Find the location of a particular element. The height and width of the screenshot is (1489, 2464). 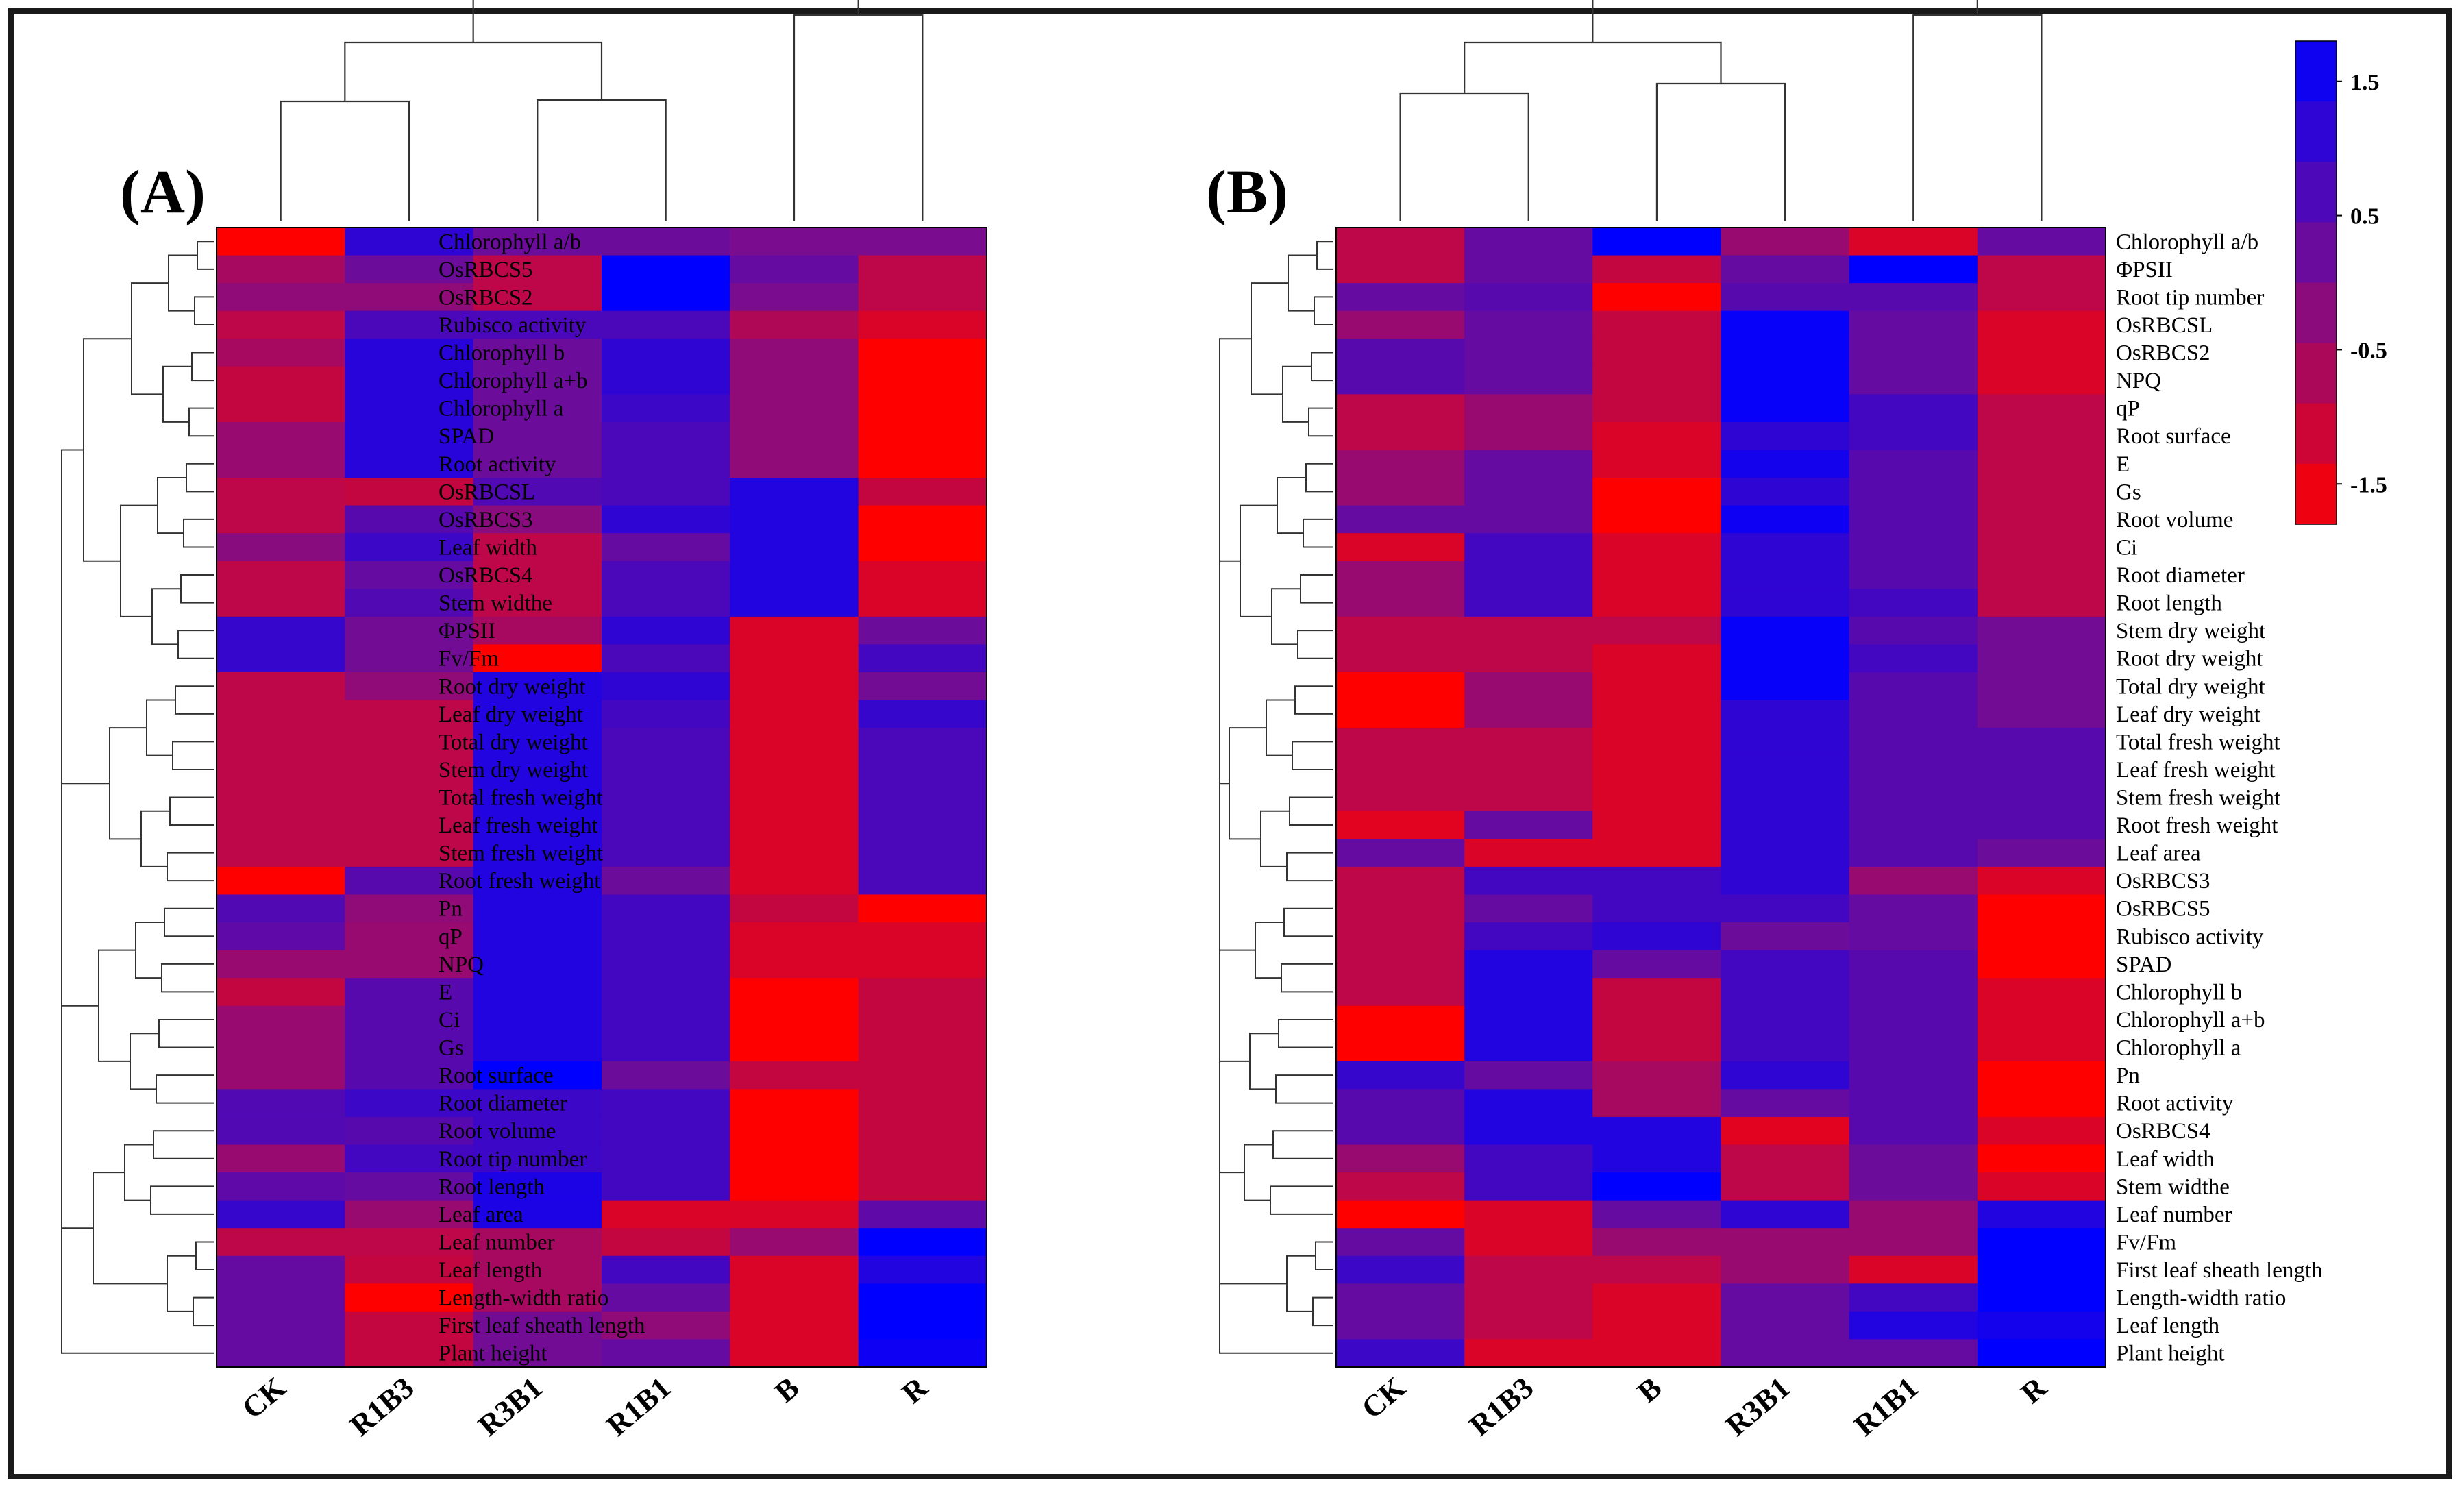

row-label: Root volume is located at coordinates (497, 1131).